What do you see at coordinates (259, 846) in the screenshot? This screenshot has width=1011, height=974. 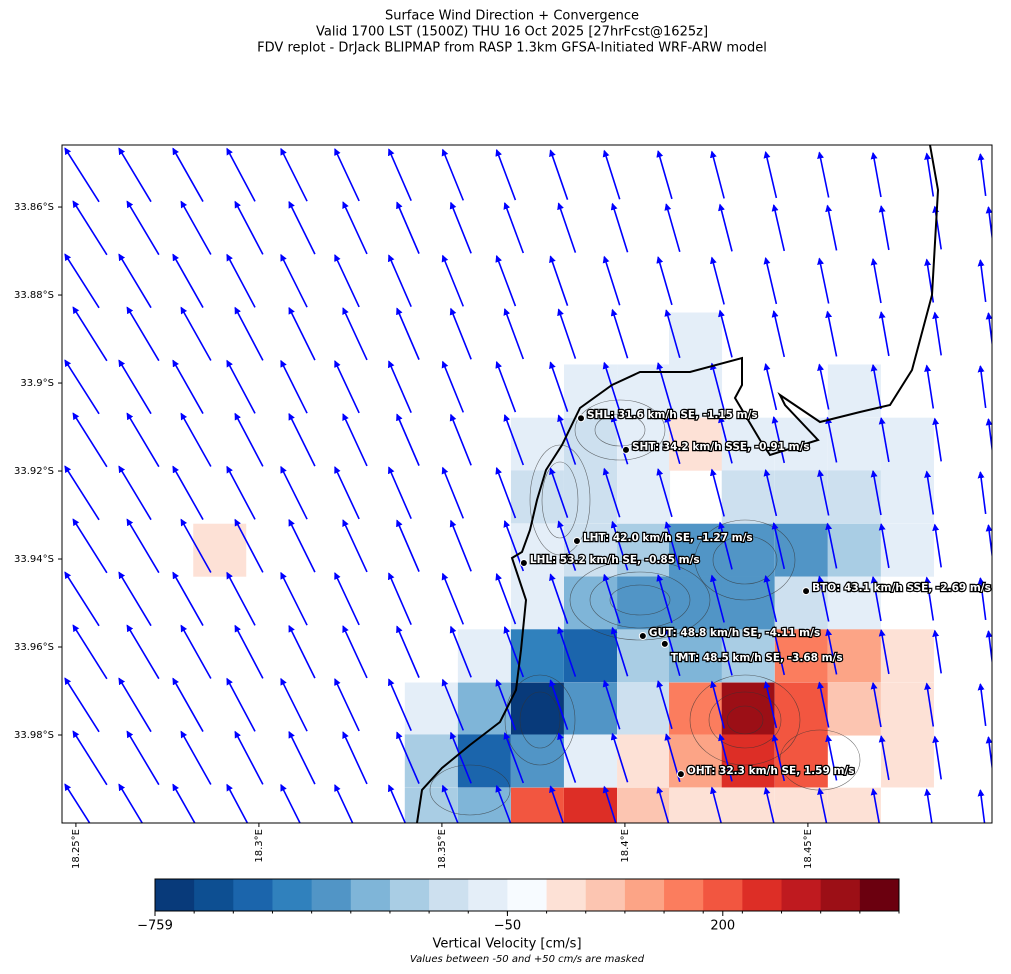 I see `x-tick-label: 18.3°E` at bounding box center [259, 846].